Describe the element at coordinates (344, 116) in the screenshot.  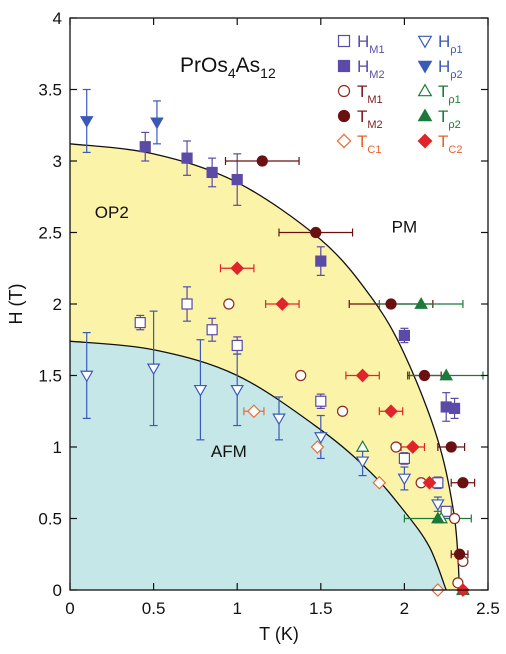
I see `legend-marker-t-m2` at that location.